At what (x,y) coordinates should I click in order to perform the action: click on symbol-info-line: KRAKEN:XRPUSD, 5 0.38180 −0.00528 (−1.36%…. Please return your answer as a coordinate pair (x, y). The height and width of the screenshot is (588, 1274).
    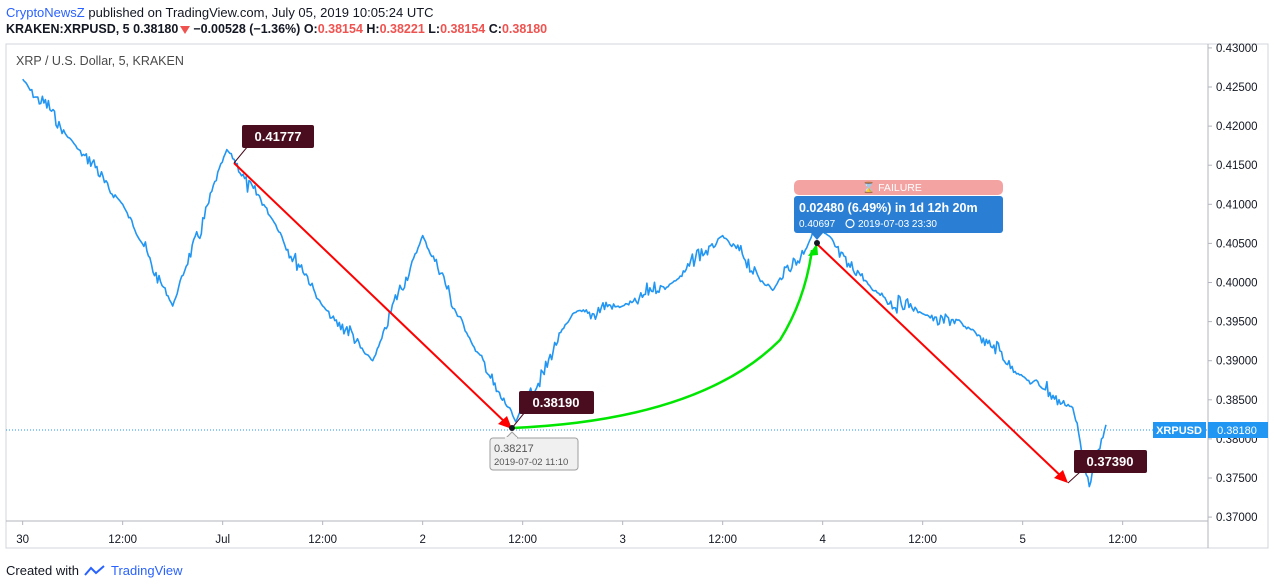
    Looking at the image, I should click on (276, 29).